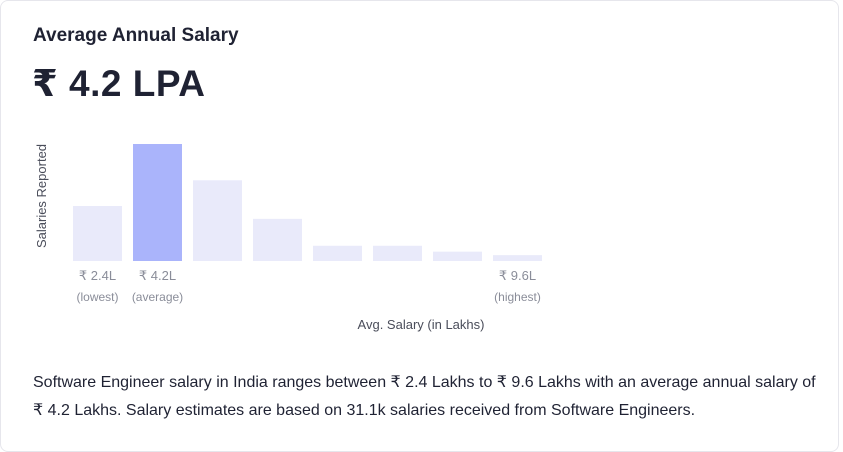  Describe the element at coordinates (517, 275) in the screenshot. I see `tick-label-value: ₹ 9.6L` at that location.